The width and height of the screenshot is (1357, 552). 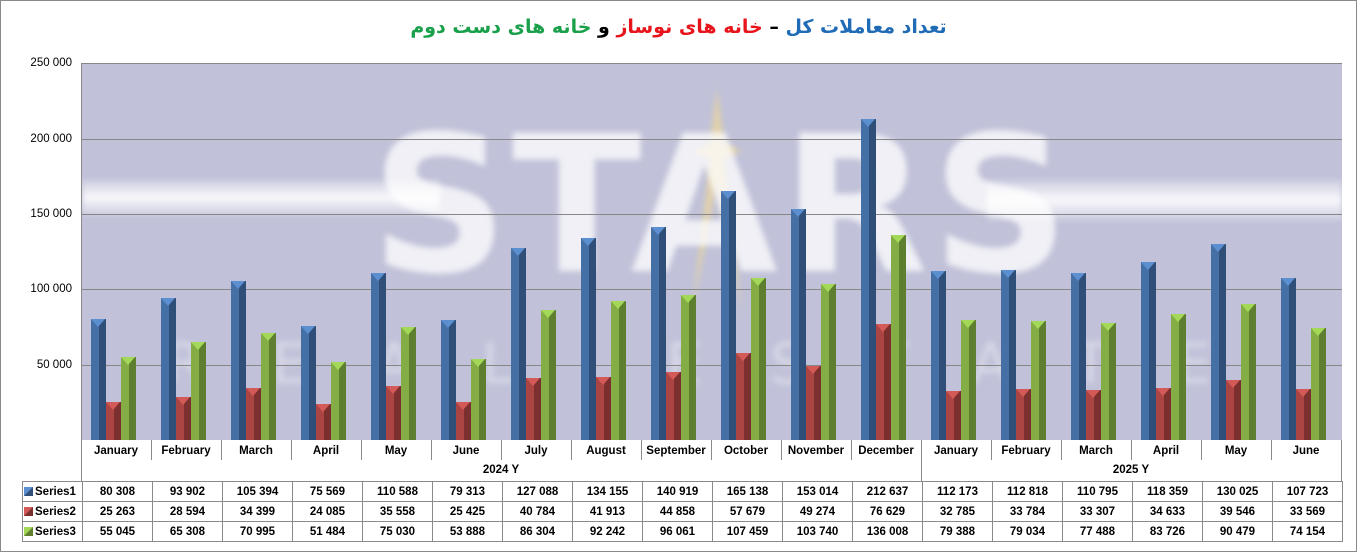 What do you see at coordinates (537, 511) in the screenshot?
I see `table-cell: 40 784` at bounding box center [537, 511].